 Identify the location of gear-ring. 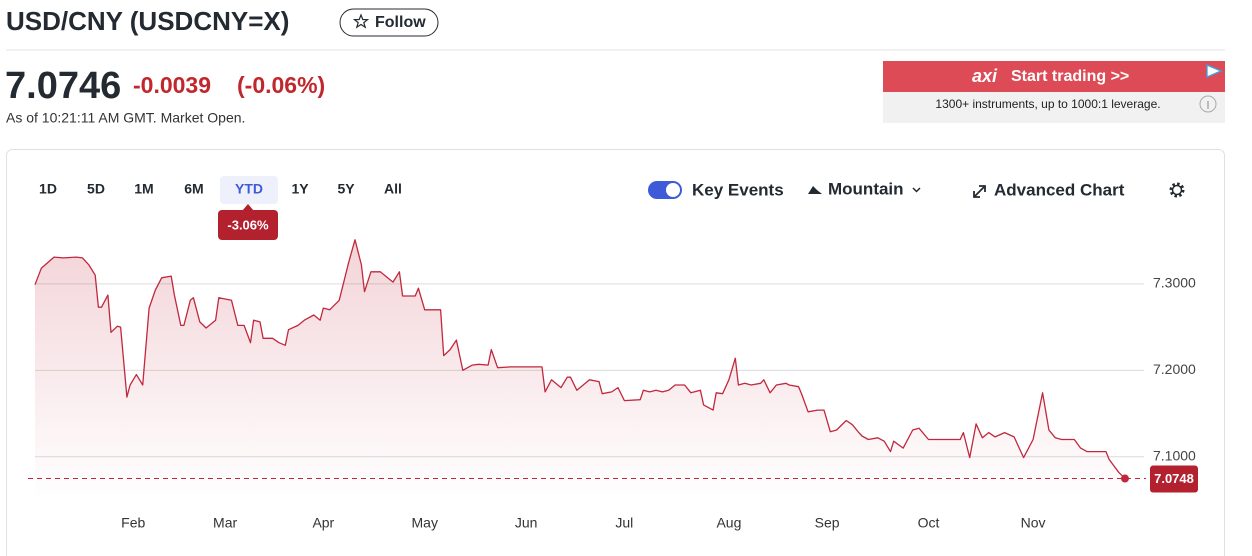
(1177, 190).